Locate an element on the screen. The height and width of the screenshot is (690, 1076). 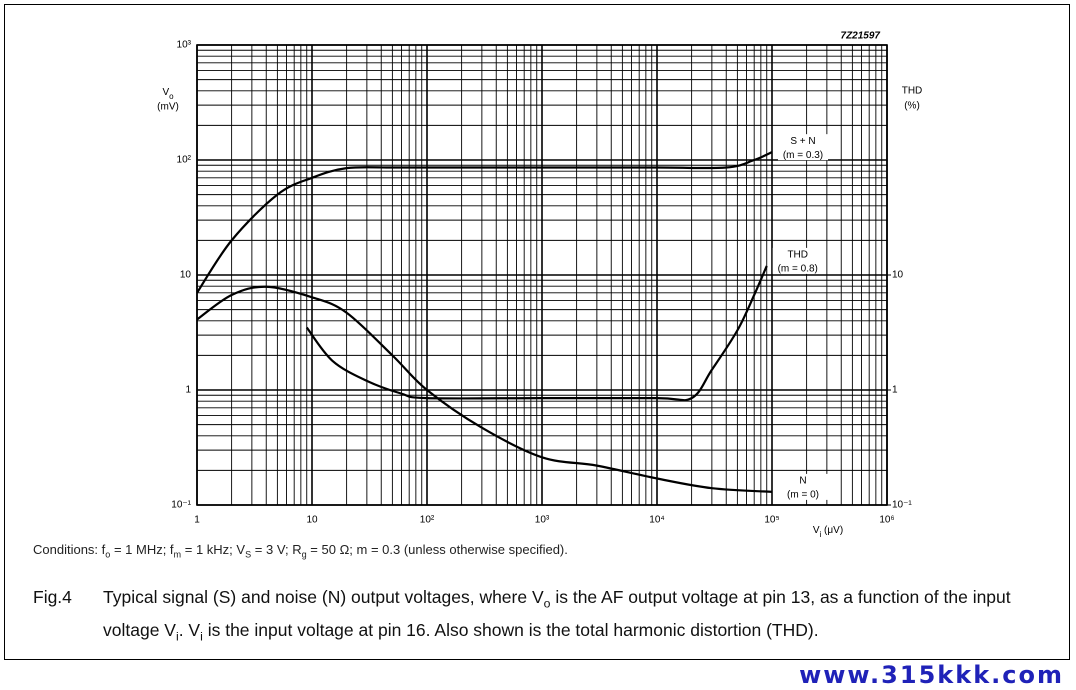
y-tick-label: 10⁻¹ is located at coordinates (181, 505).